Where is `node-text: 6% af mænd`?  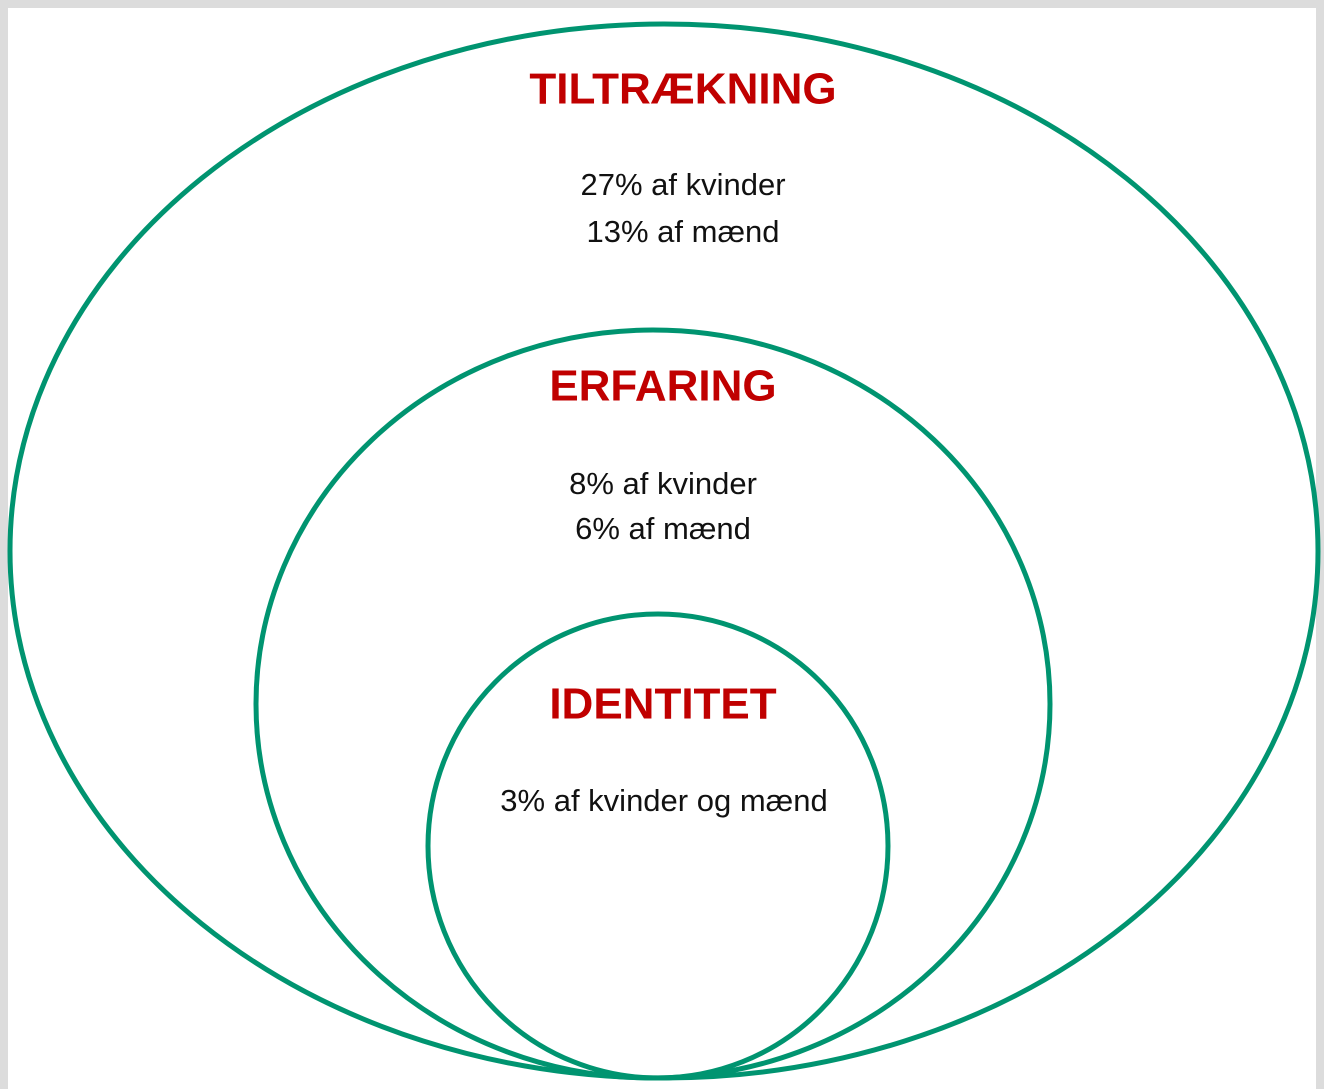
node-text: 6% af mænd is located at coordinates (663, 528).